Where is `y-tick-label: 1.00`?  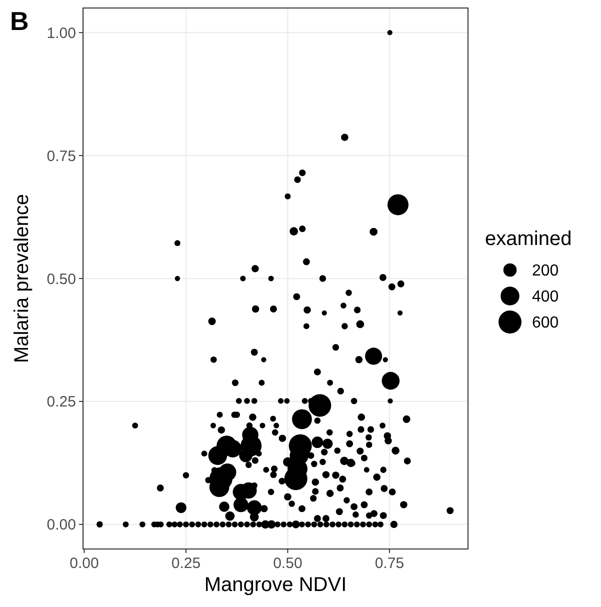 y-tick-label: 1.00 is located at coordinates (61, 33).